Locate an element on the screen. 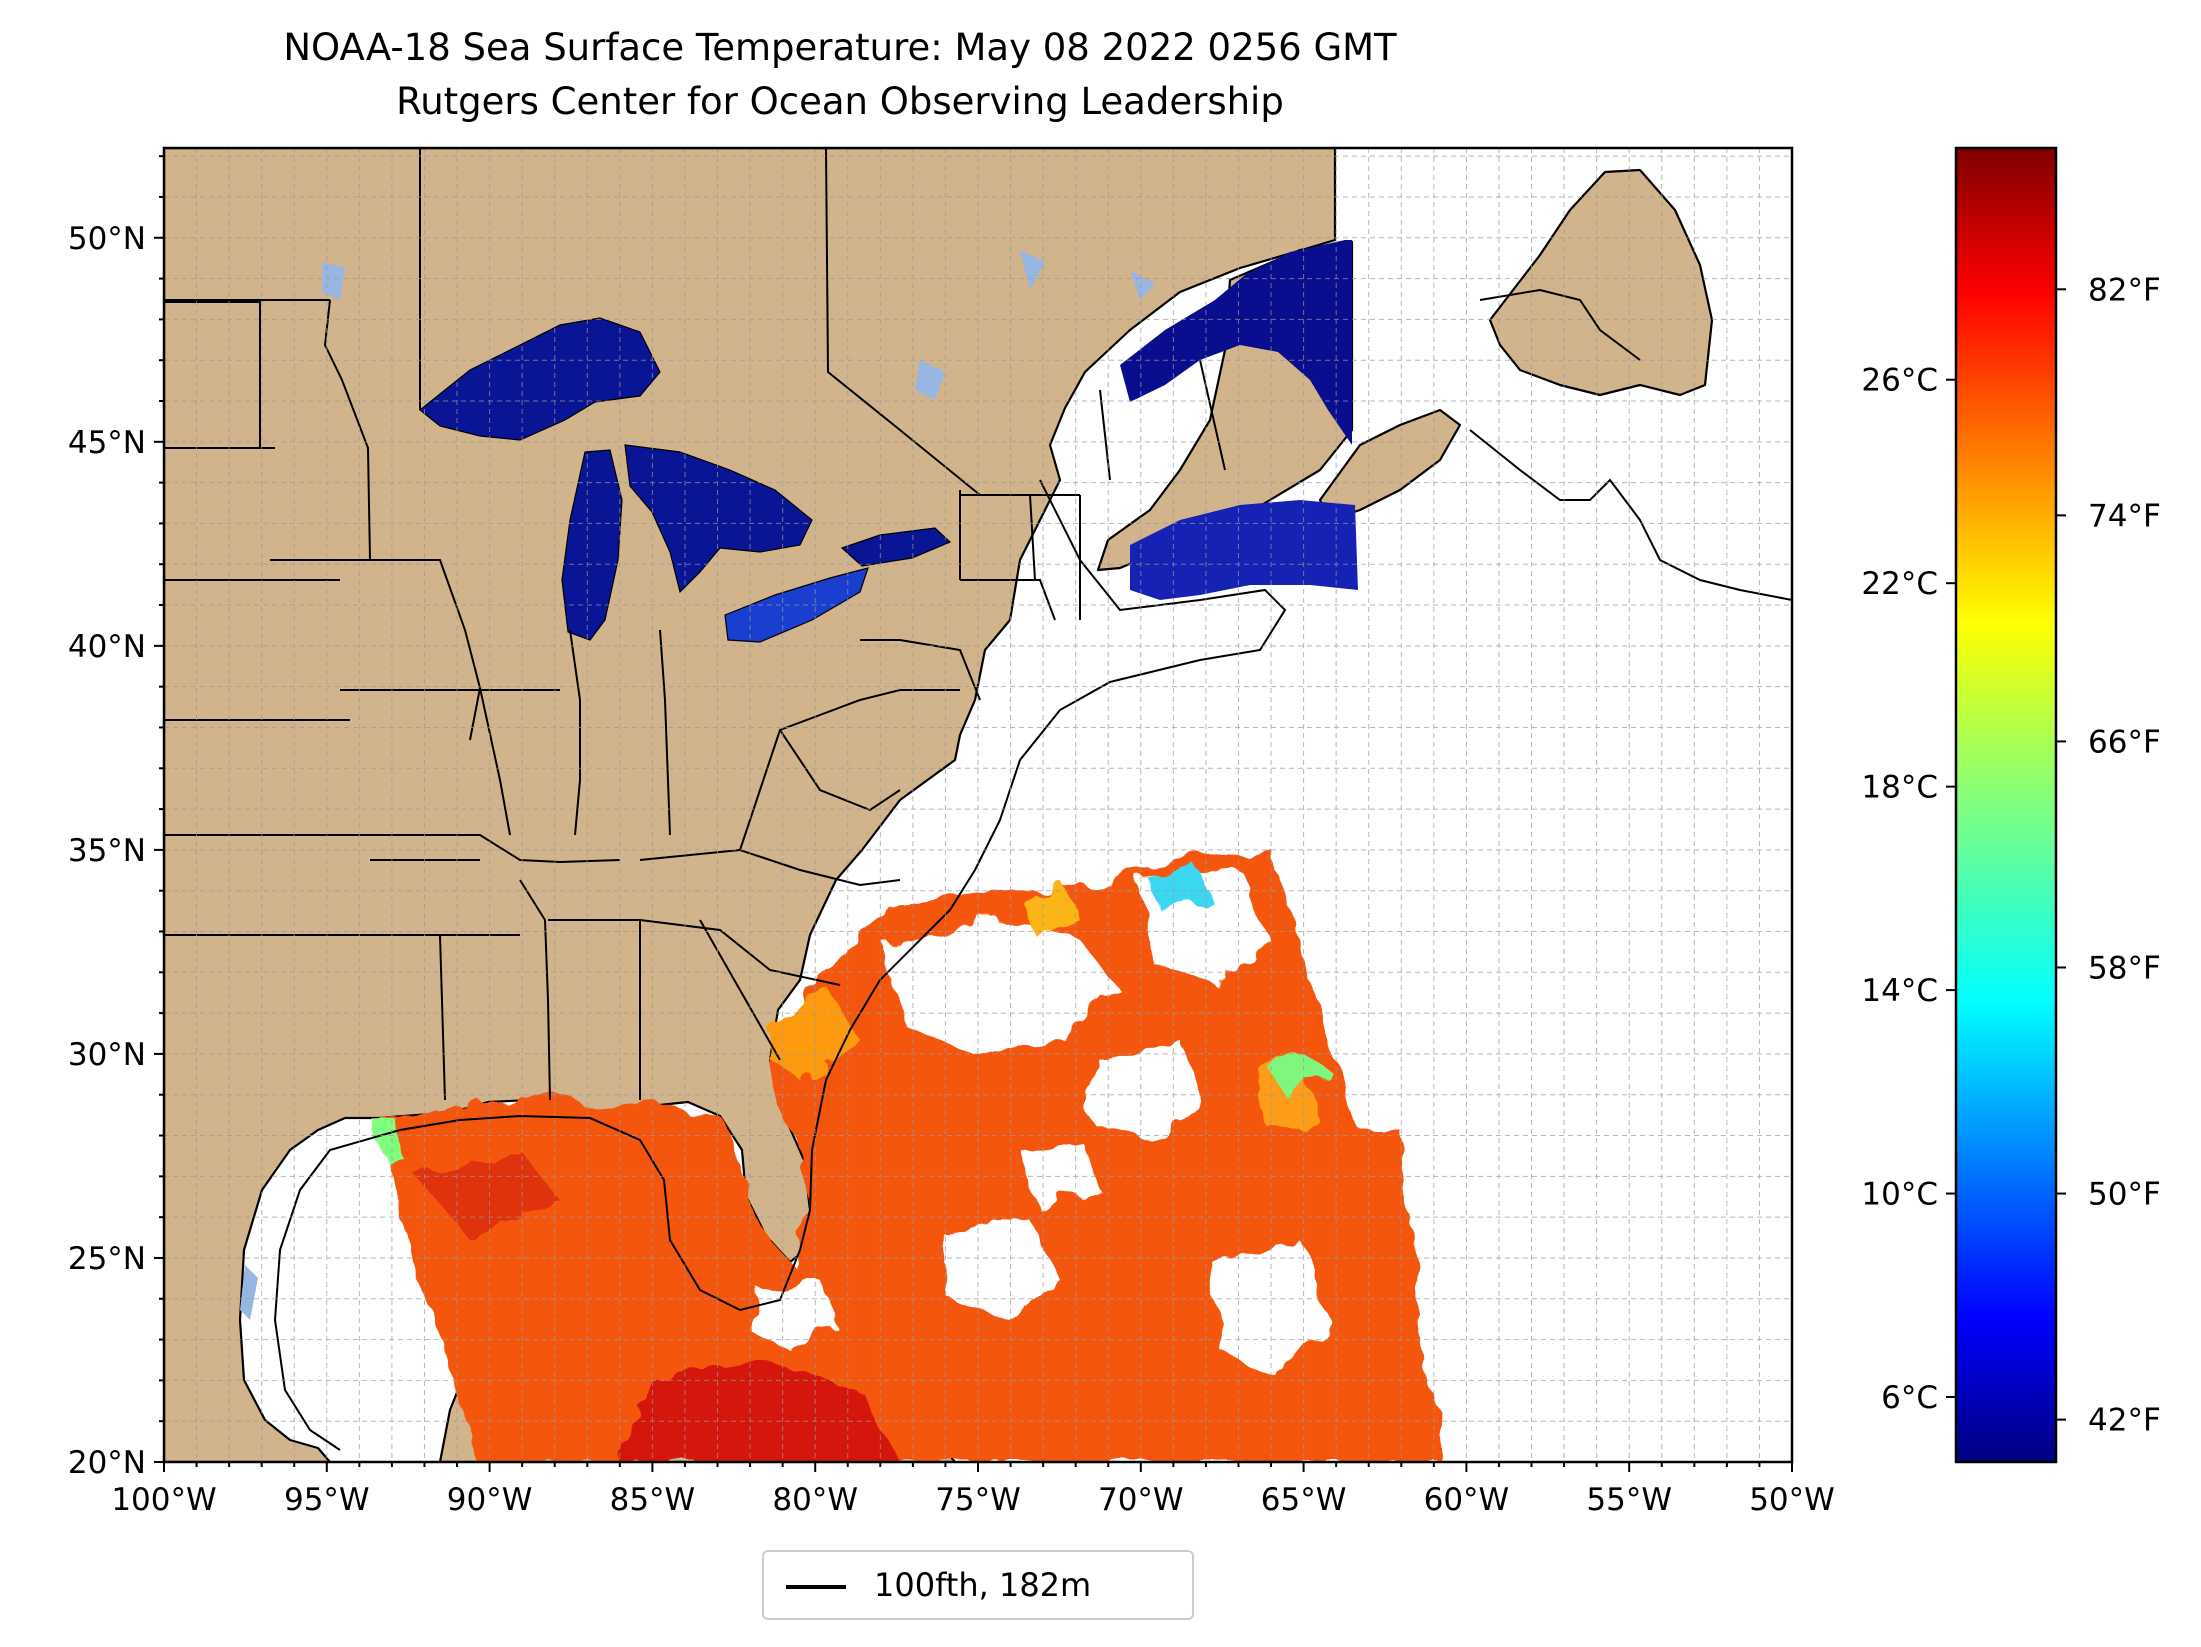 The height and width of the screenshot is (1647, 2201). celsius-tick-label: 10°C is located at coordinates (1899, 1195).